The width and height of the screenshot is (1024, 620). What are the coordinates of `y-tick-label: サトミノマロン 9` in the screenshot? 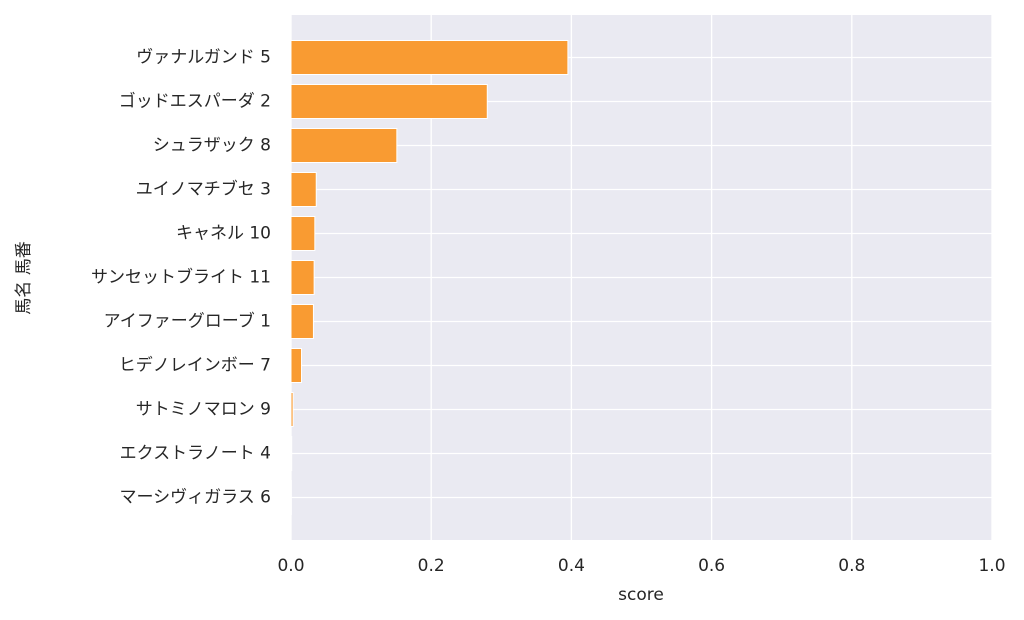 It's located at (203, 410).